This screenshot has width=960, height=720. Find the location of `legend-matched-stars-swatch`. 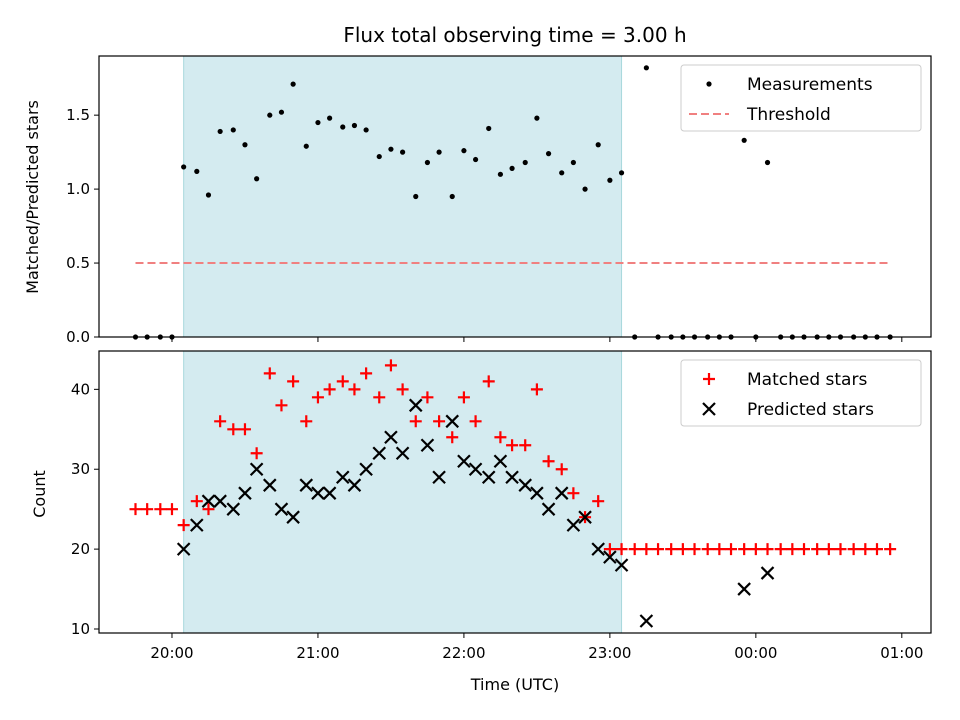

legend-matched-stars-swatch is located at coordinates (709, 379).